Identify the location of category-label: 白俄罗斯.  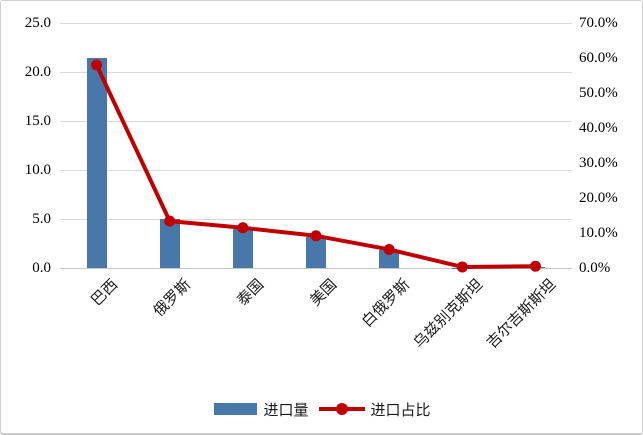
(386, 303).